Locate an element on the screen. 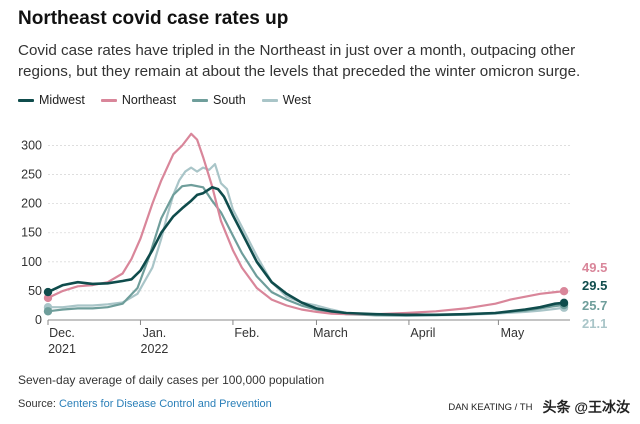 The height and width of the screenshot is (424, 640). x-tick-label: April is located at coordinates (422, 333).